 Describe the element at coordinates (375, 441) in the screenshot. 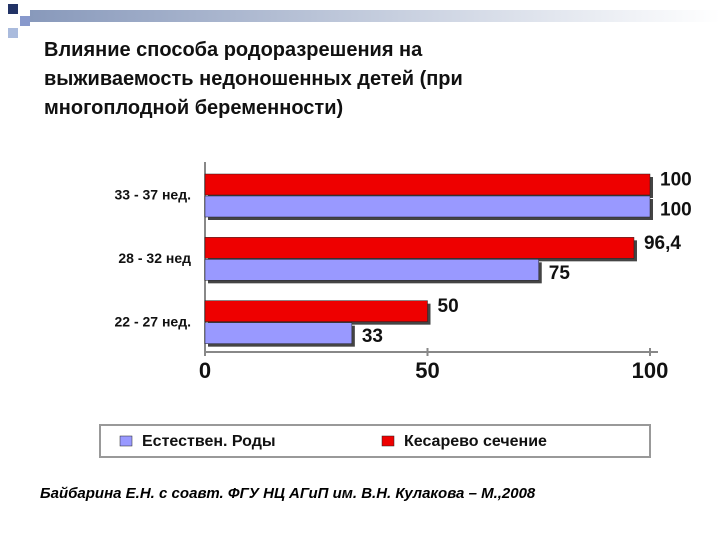

I see `legend-box` at that location.